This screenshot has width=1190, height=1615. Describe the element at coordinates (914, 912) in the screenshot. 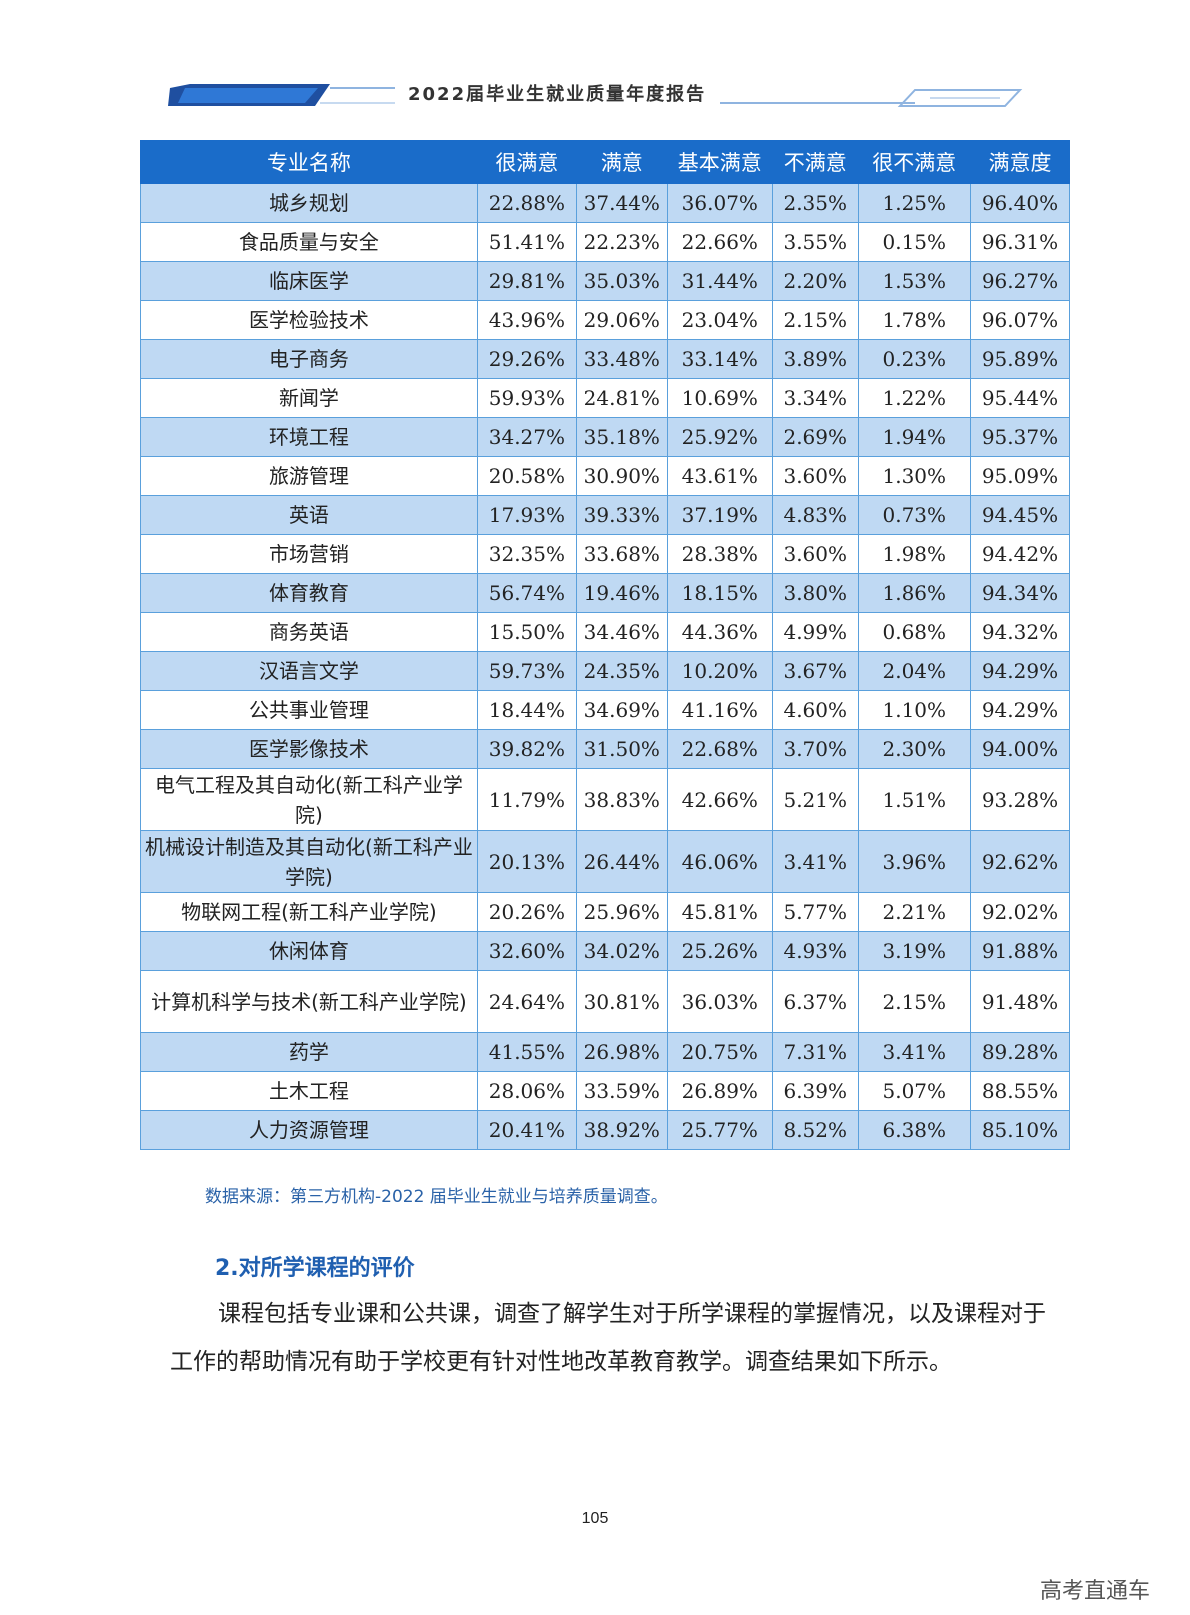

I see `percent-cell: 2.21%` at that location.